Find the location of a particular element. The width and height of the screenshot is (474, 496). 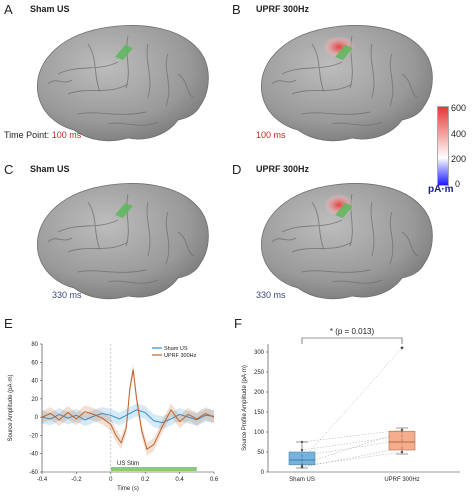

panel-d-condition: UPRF 300Hz is located at coordinates (283, 169).